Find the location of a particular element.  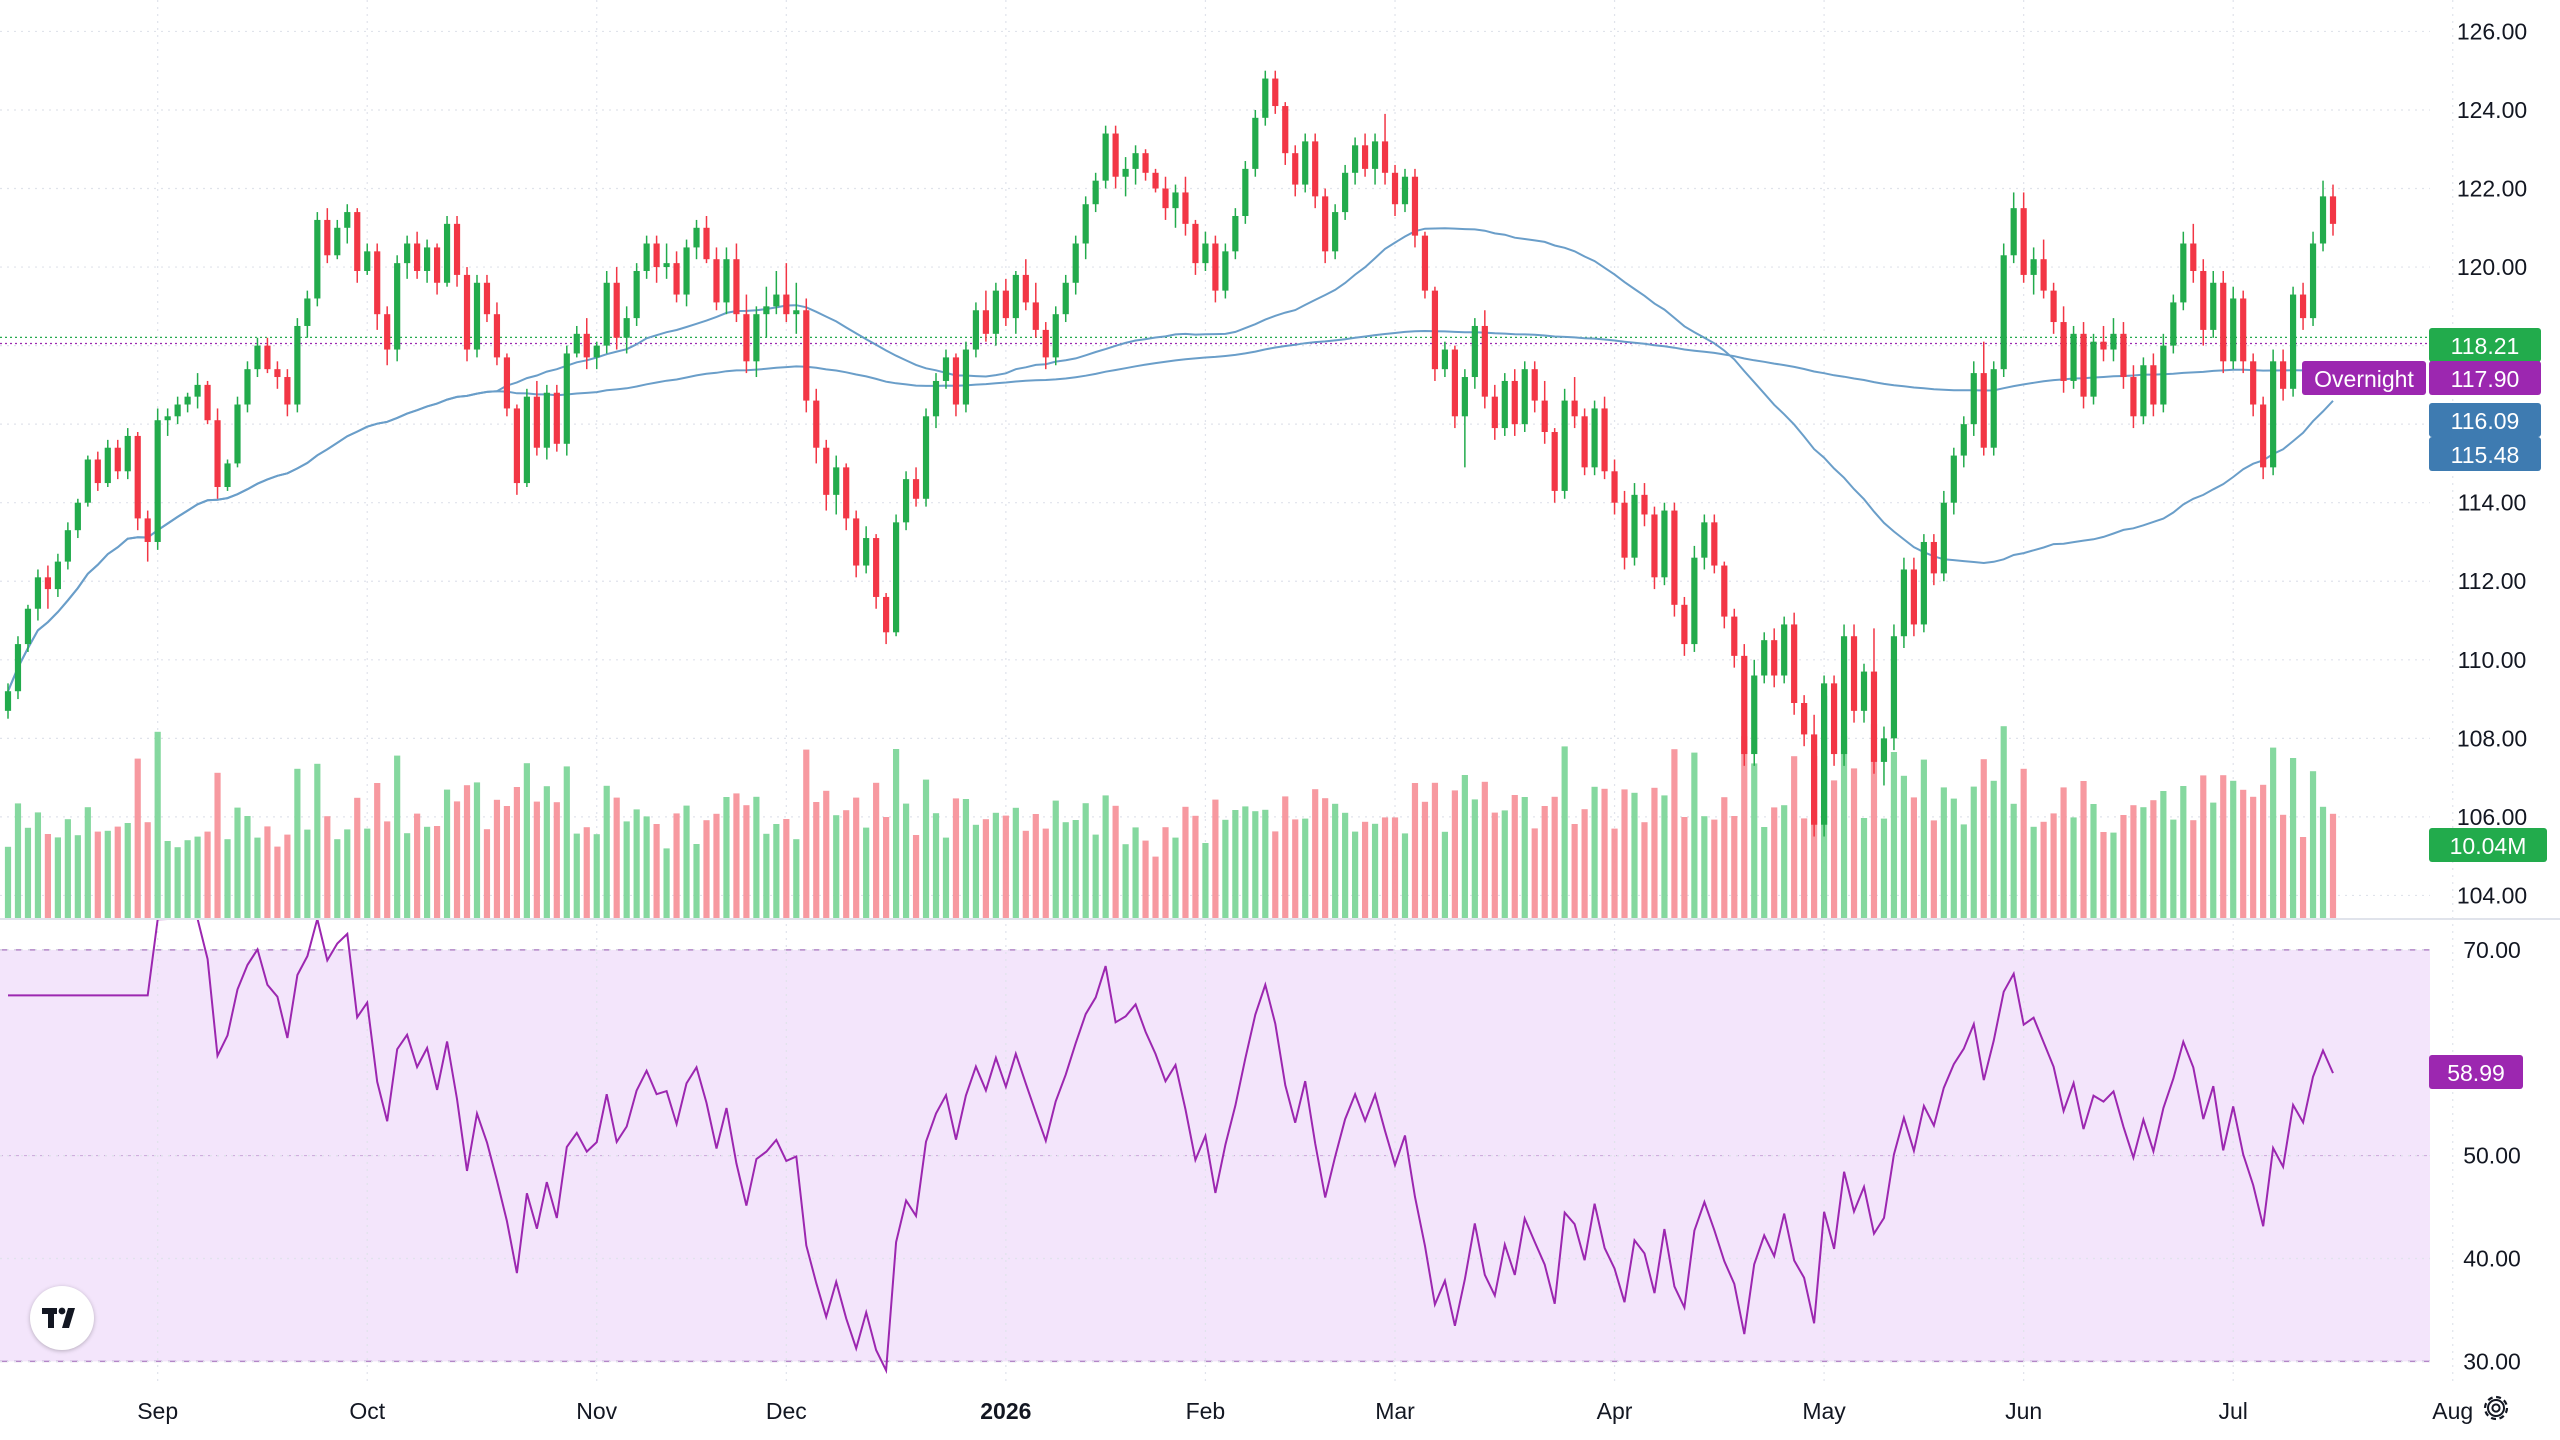

time-tick-label: May is located at coordinates (1824, 1411).